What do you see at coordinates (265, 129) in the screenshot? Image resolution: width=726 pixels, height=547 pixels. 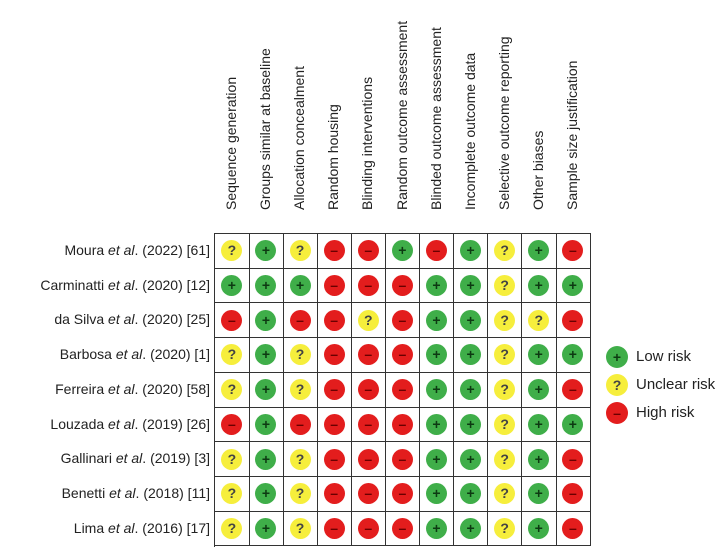 I see `column-header-label: Groups similar at baseline` at bounding box center [265, 129].